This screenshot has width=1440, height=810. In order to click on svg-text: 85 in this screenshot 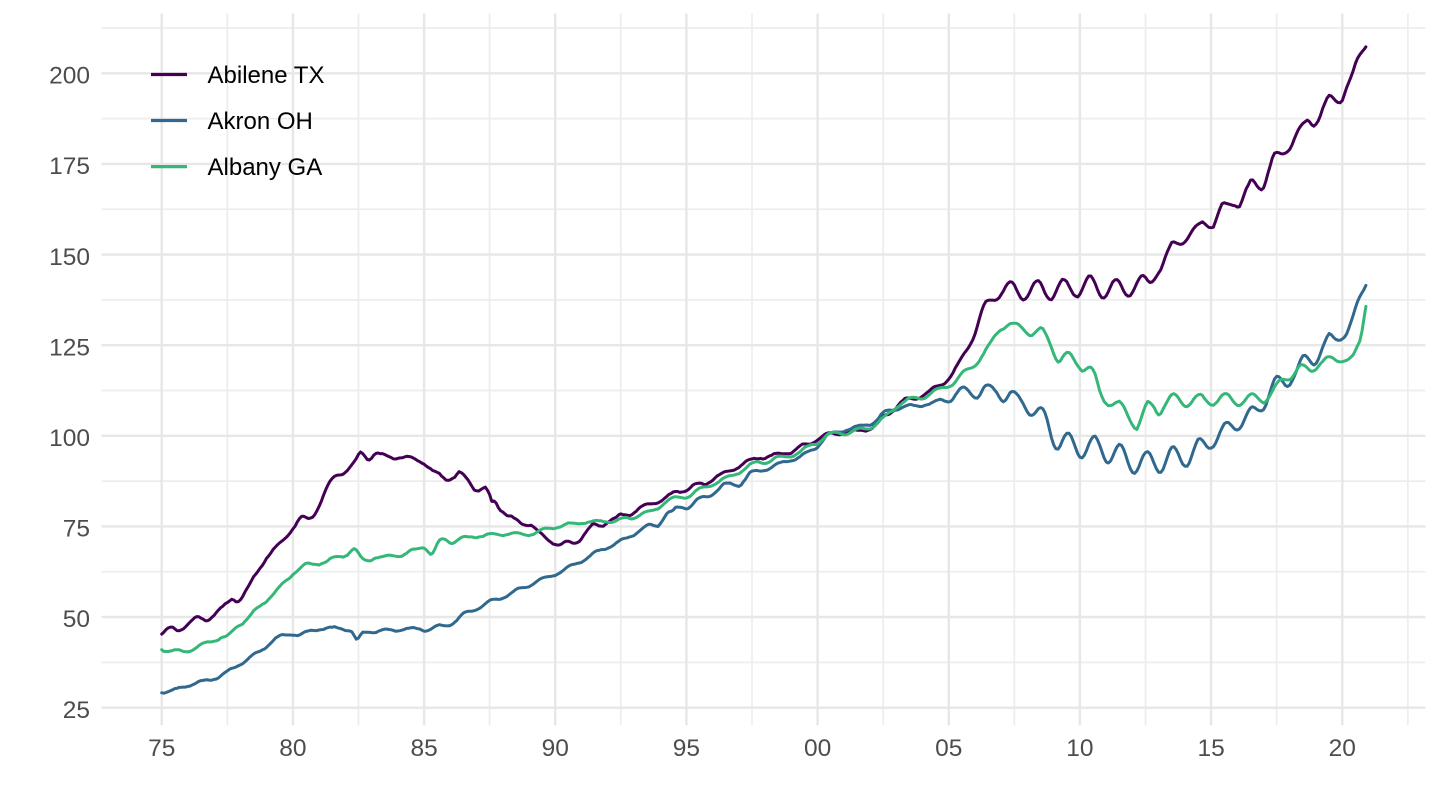, I will do `click(423, 748)`.